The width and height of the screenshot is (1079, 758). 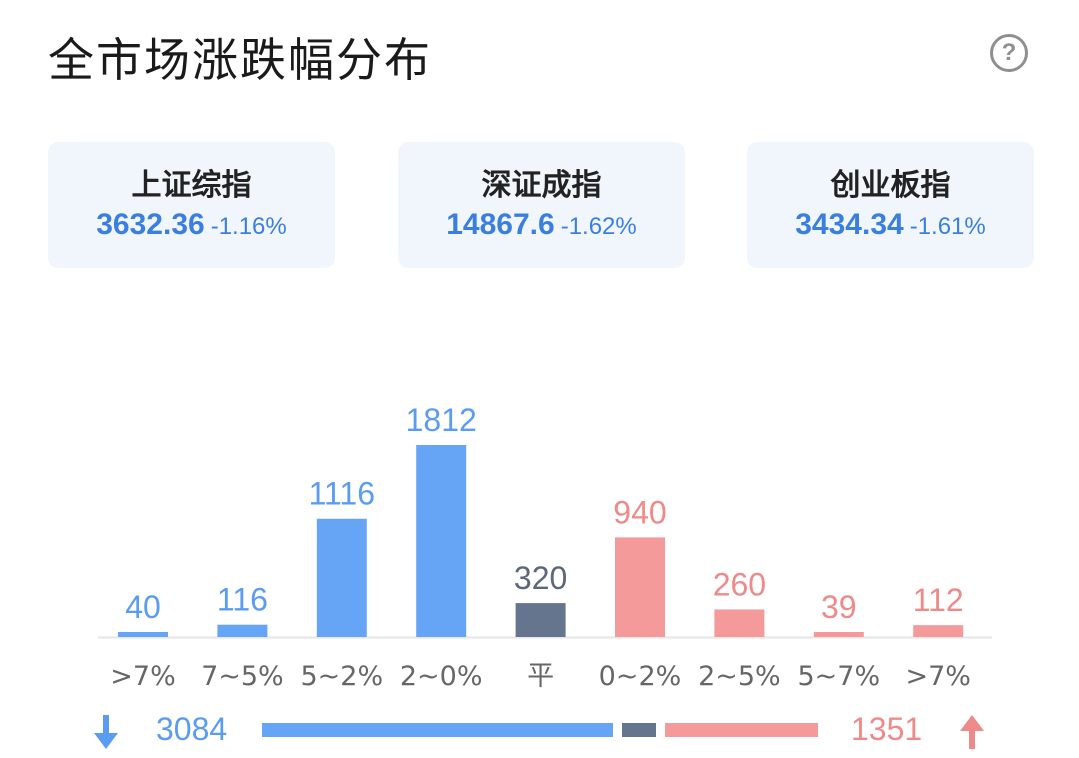 I want to click on chart-value-label: 40, so click(x=143, y=607).